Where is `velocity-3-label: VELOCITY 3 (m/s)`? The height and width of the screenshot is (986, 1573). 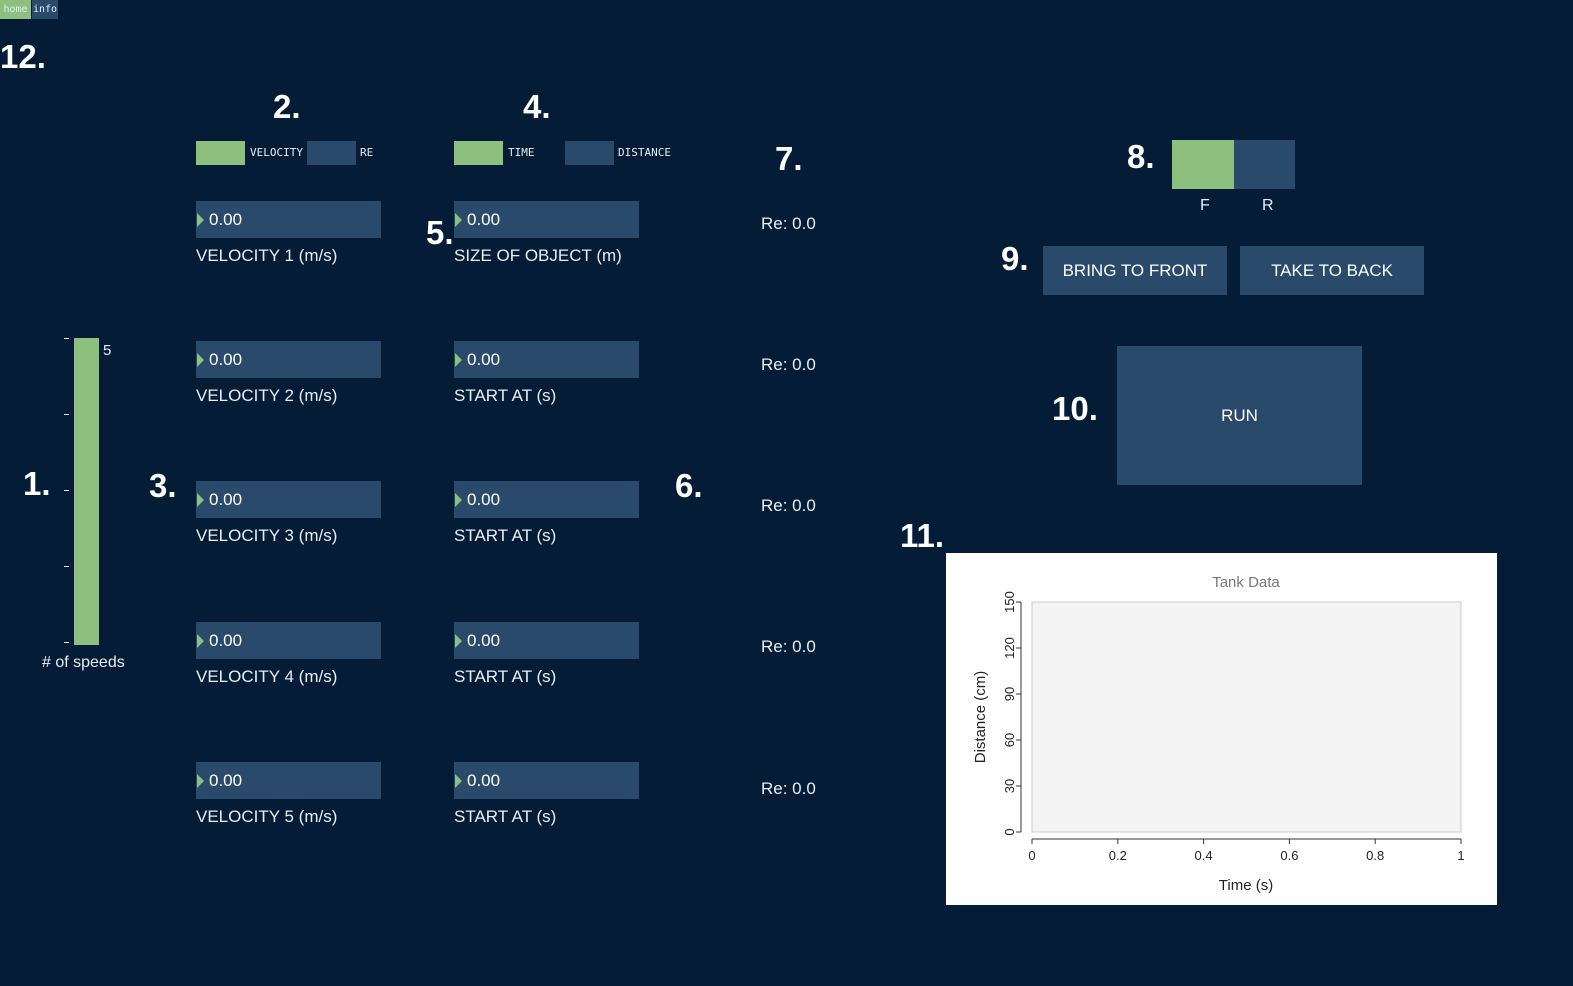 velocity-3-label: VELOCITY 3 (m/s) is located at coordinates (267, 535).